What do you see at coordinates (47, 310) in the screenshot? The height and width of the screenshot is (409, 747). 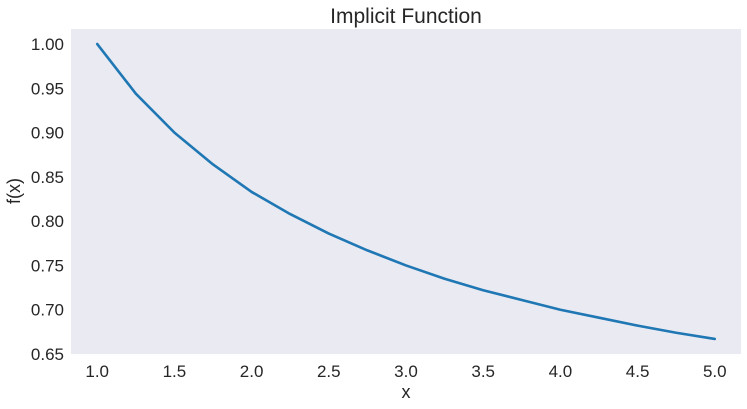 I see `y-tick-label: 0.70` at bounding box center [47, 310].